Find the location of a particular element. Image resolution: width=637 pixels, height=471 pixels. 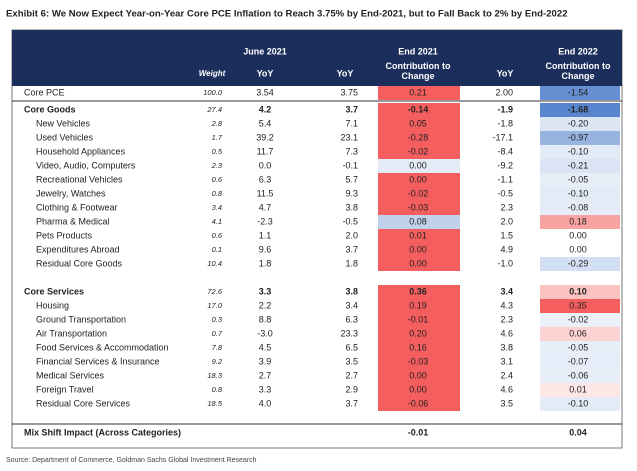

value-cell: 3.9 is located at coordinates (265, 361).